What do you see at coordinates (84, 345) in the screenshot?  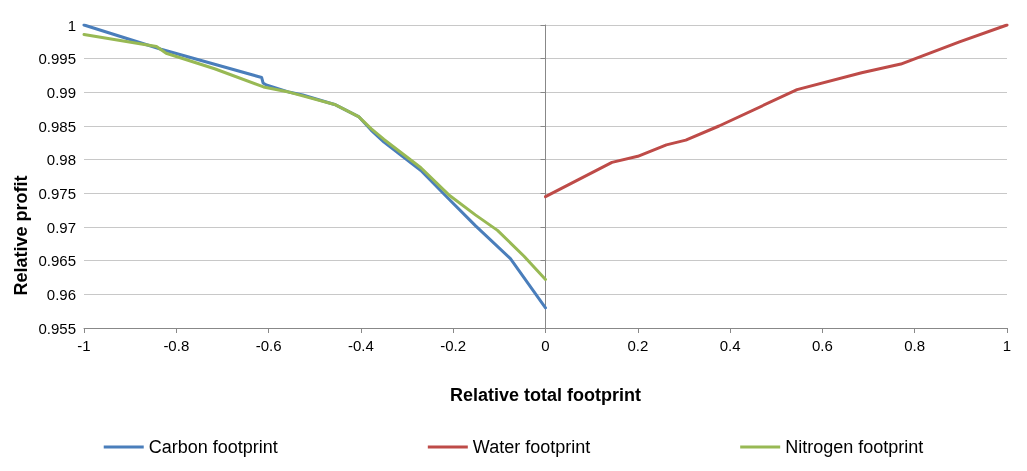 I see `x-tick-label: -1` at bounding box center [84, 345].